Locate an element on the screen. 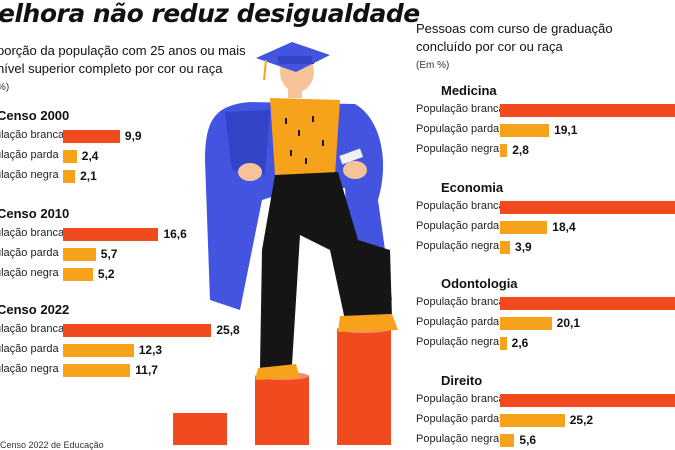 The image size is (675, 450). value-label: 5,2 is located at coordinates (106, 274).